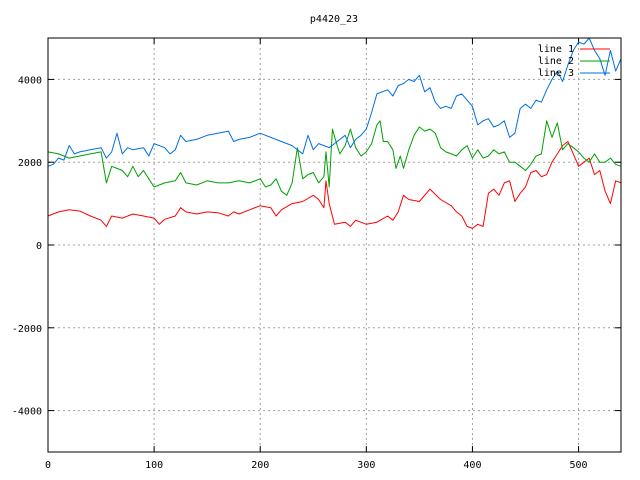  What do you see at coordinates (260, 465) in the screenshot?
I see `x-tick-label: 200` at bounding box center [260, 465].